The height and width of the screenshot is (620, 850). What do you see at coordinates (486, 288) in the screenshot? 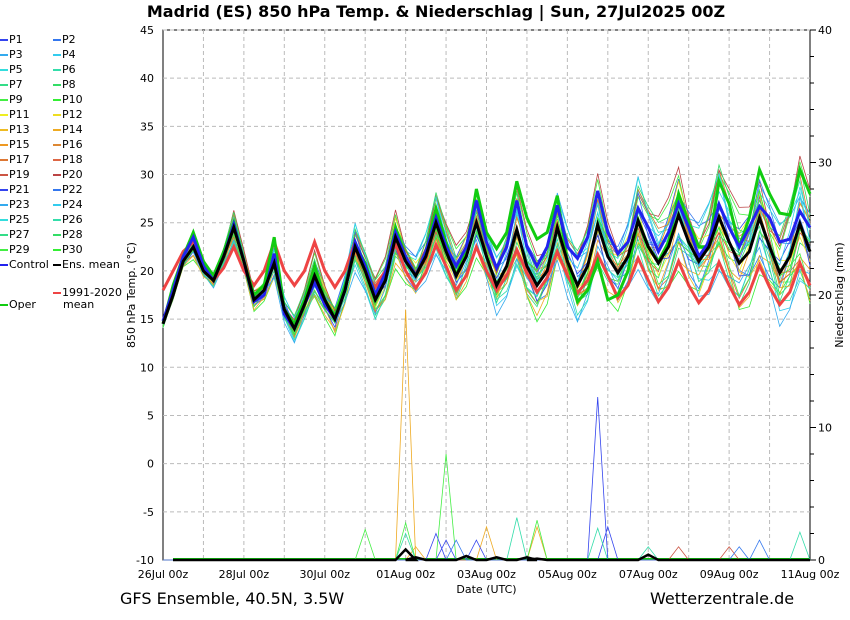
I see `member-line-p23` at bounding box center [486, 288].